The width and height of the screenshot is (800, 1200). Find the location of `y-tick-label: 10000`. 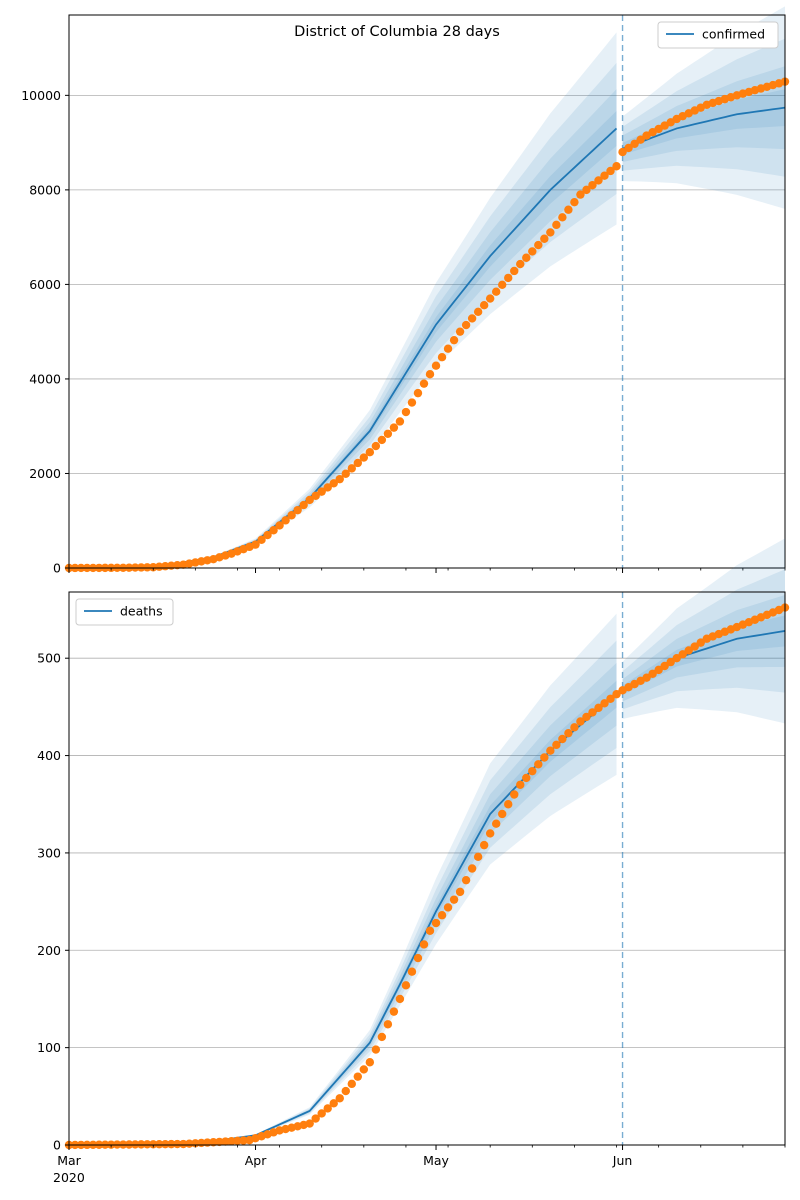

y-tick-label: 10000 is located at coordinates (41, 95).